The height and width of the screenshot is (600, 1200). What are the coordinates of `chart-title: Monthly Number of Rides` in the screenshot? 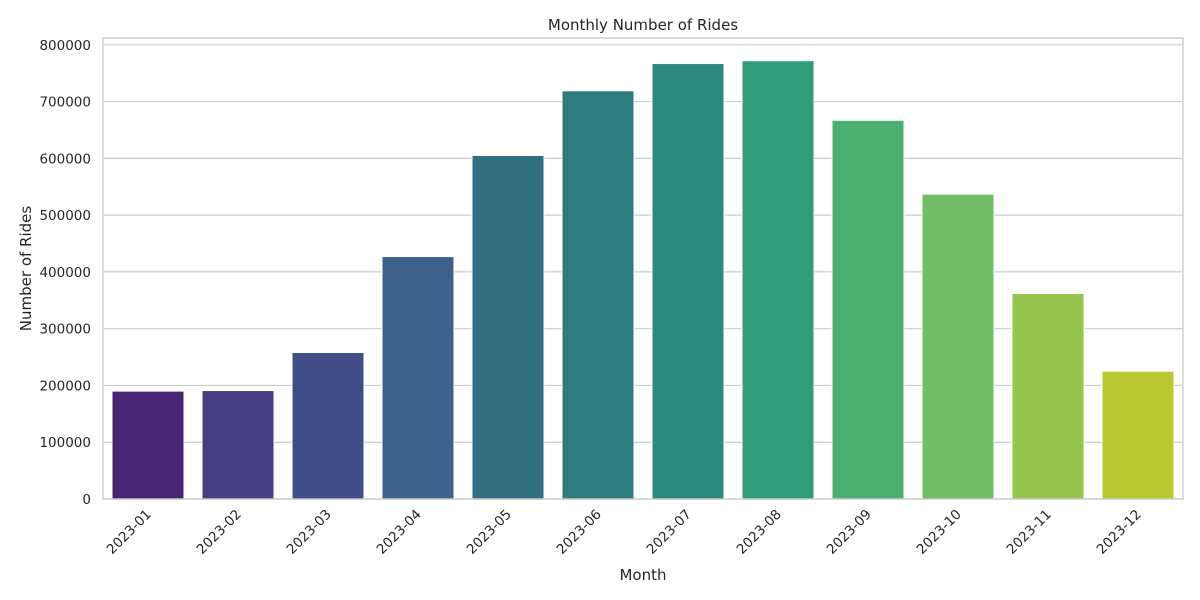 It's located at (643, 25).